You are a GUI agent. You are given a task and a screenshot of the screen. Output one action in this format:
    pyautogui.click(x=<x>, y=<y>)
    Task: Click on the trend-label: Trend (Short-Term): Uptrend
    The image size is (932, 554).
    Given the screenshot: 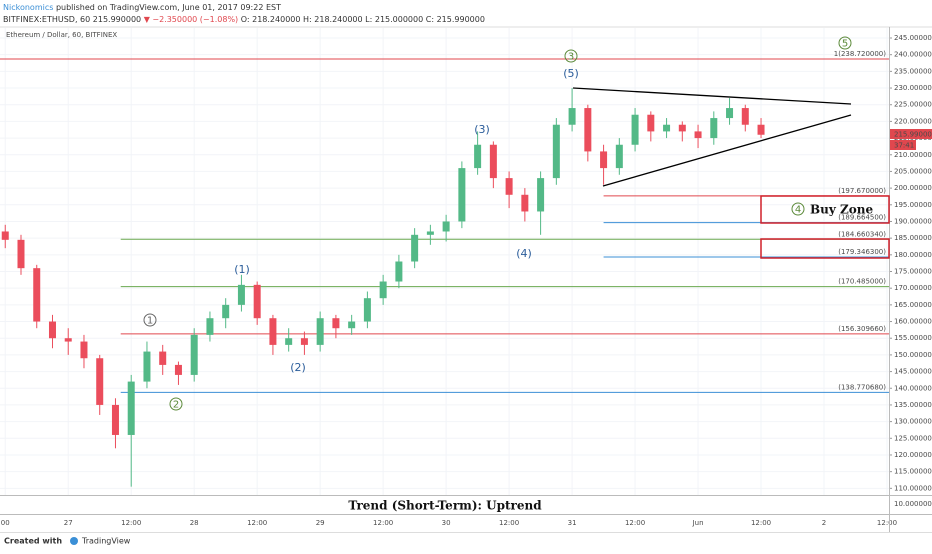 What is the action you would take?
    pyautogui.click(x=445, y=506)
    